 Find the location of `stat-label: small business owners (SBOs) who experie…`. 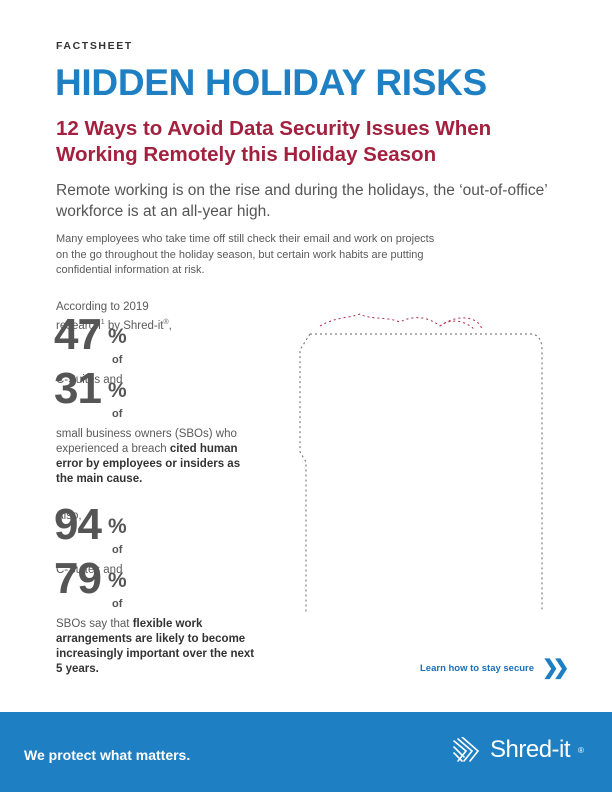

stat-label: small business owners (SBOs) who experie… is located at coordinates (148, 456).